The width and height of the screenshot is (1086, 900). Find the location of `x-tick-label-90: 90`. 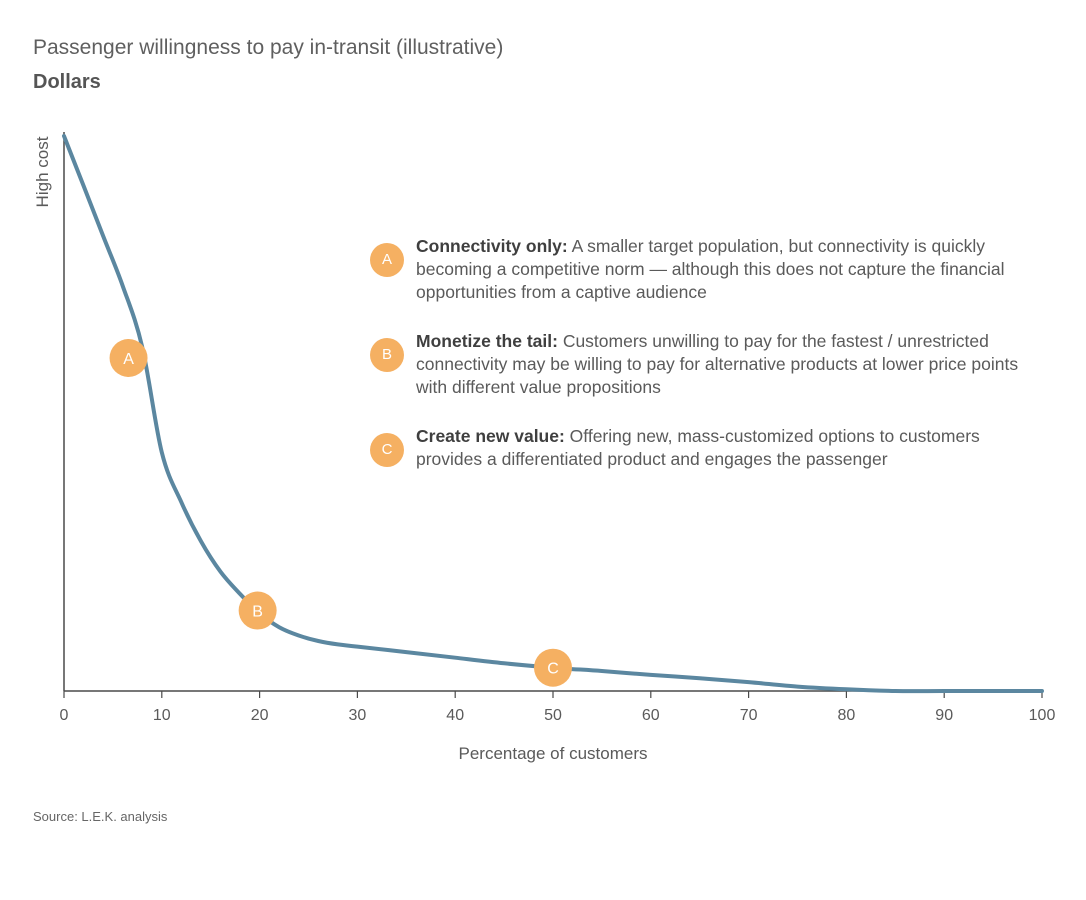

x-tick-label-90: 90 is located at coordinates (944, 715).